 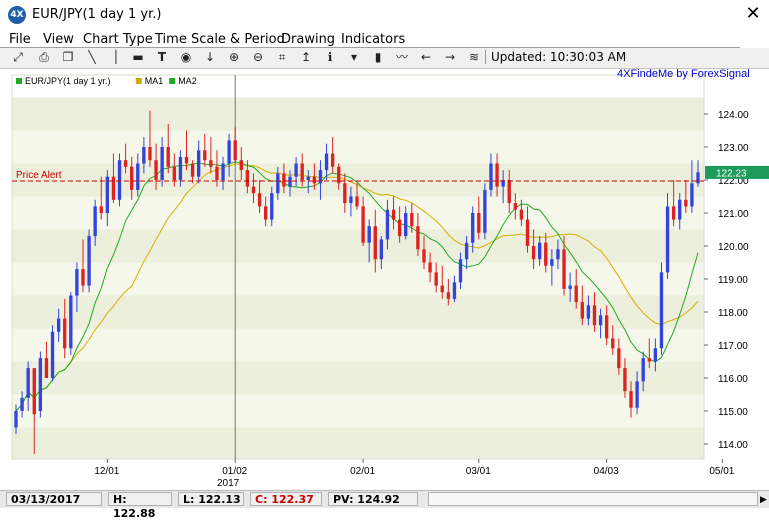 I want to click on menu-drawing: Drawing, so click(x=308, y=39).